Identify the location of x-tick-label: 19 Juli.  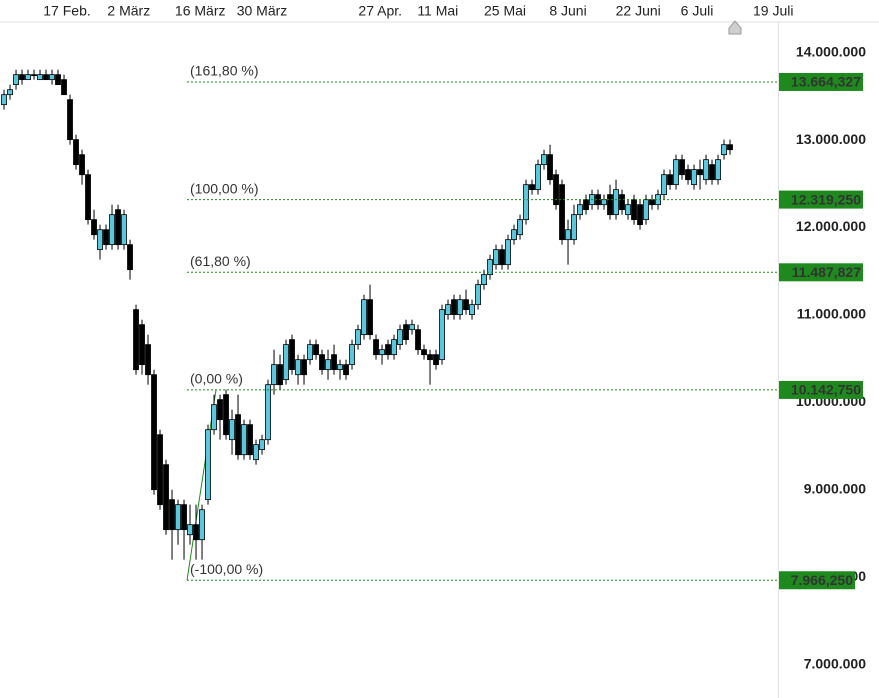
(773, 11).